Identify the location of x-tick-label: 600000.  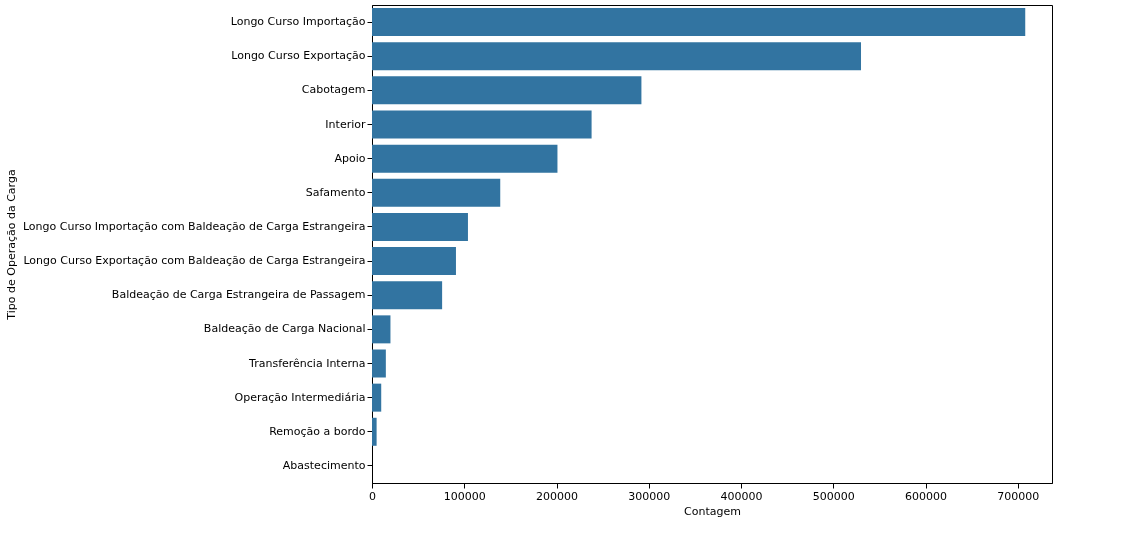
(926, 496).